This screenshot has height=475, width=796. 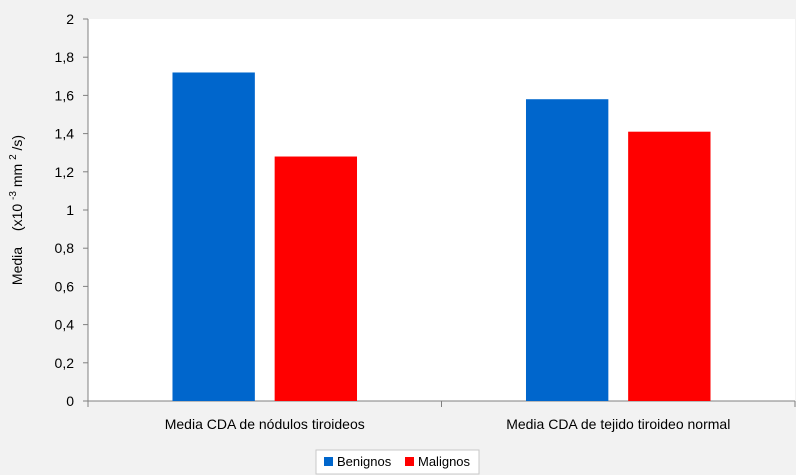 I want to click on x-category-label: Media CDA de tejido tiroideo normal, so click(x=618, y=424).